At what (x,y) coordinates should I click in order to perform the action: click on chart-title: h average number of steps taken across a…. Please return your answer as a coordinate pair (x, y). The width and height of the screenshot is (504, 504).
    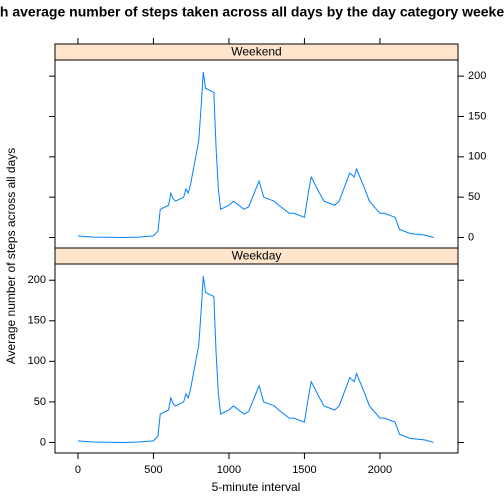
    Looking at the image, I should click on (252, 12).